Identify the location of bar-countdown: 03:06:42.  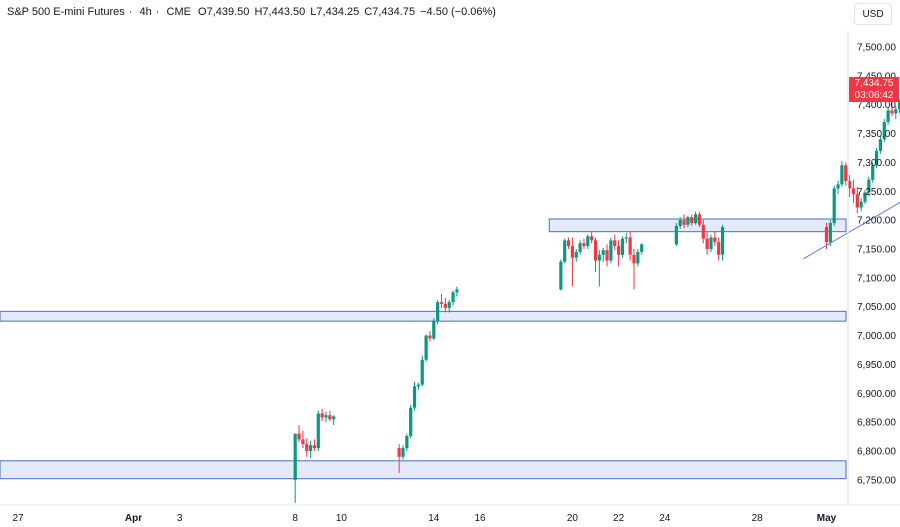
(874, 95).